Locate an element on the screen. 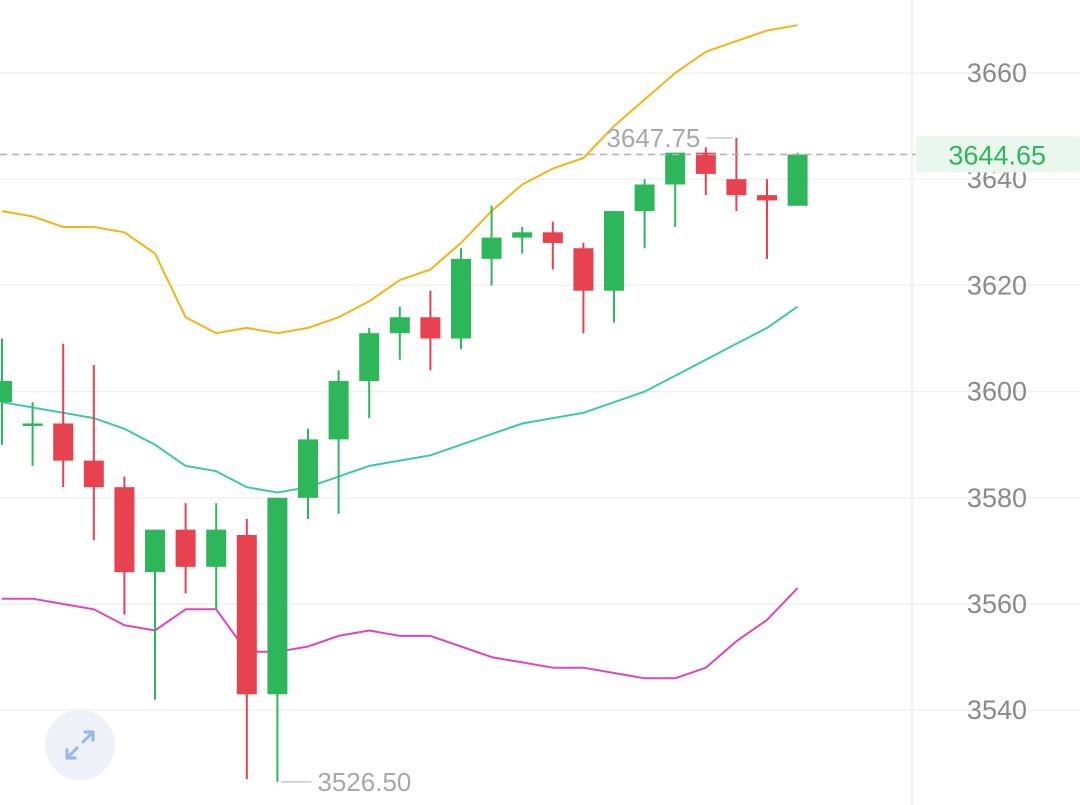 The width and height of the screenshot is (1080, 805). expand-arrows-icon is located at coordinates (80, 745).